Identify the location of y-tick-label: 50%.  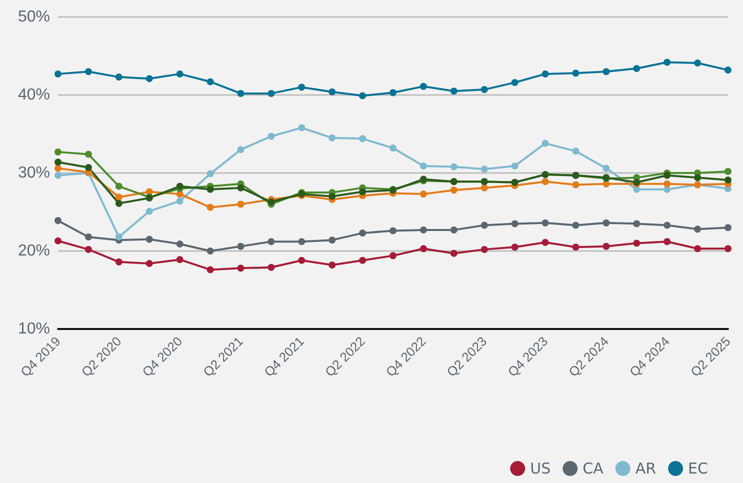
(34, 17).